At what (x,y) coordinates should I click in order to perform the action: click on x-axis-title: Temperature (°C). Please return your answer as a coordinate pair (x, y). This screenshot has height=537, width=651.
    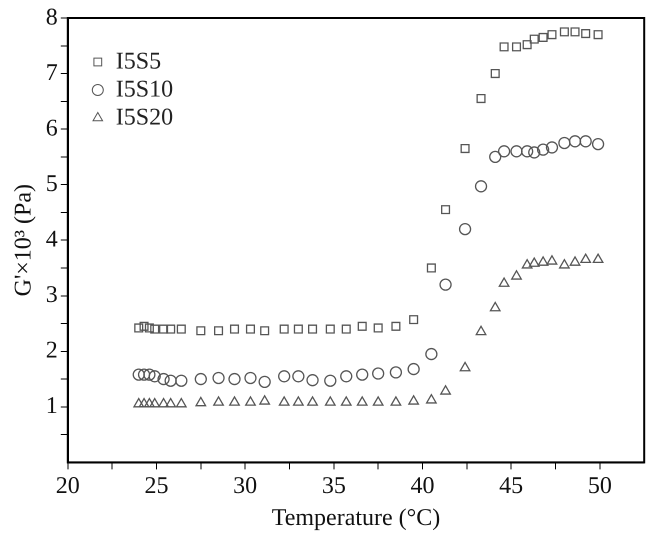
    Looking at the image, I should click on (356, 517).